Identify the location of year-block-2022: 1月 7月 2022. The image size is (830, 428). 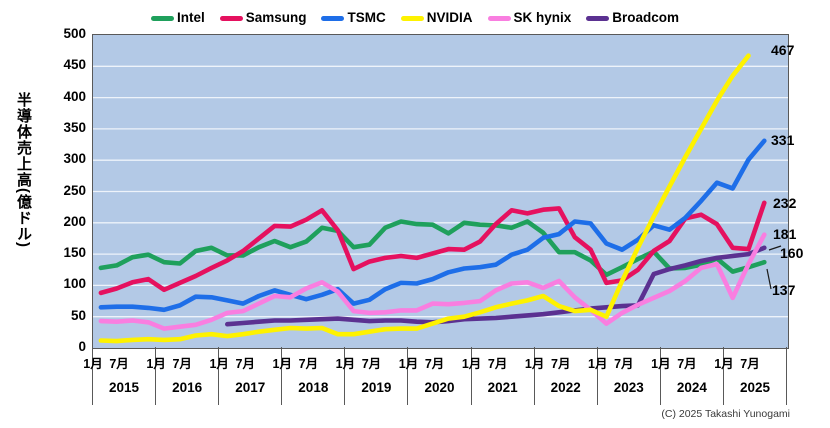
(561, 376).